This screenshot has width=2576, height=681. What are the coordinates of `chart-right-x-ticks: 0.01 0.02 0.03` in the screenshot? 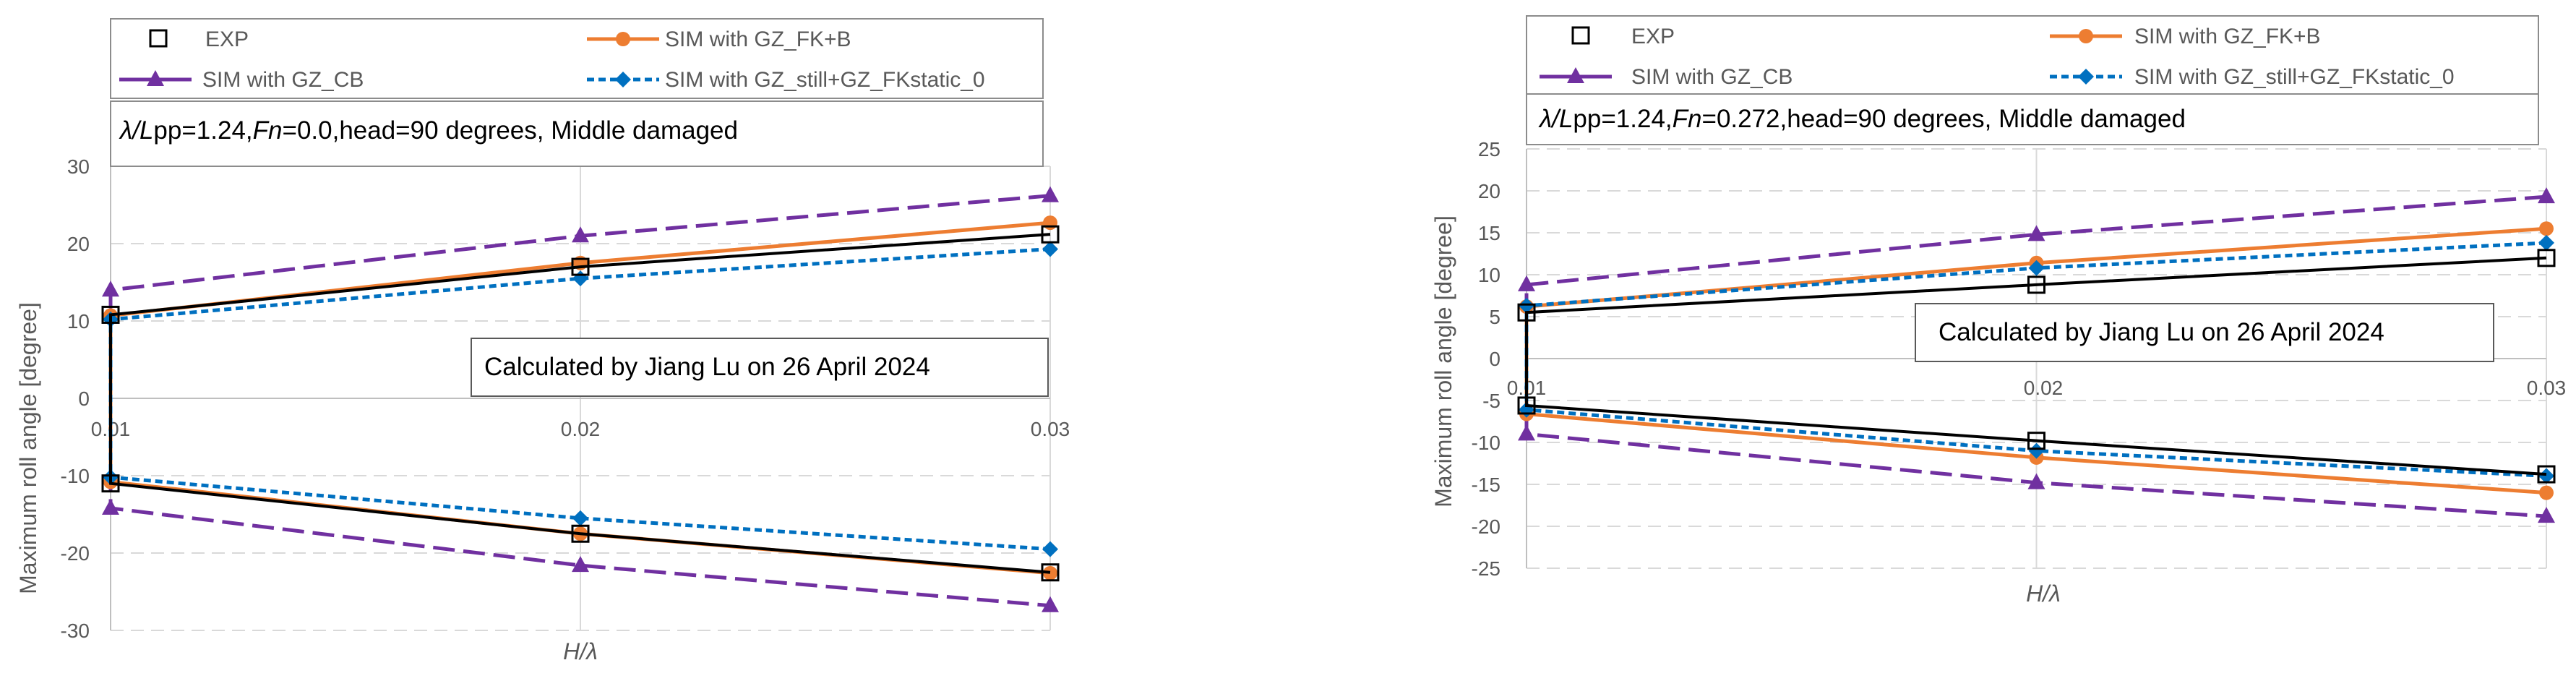 It's located at (2037, 388).